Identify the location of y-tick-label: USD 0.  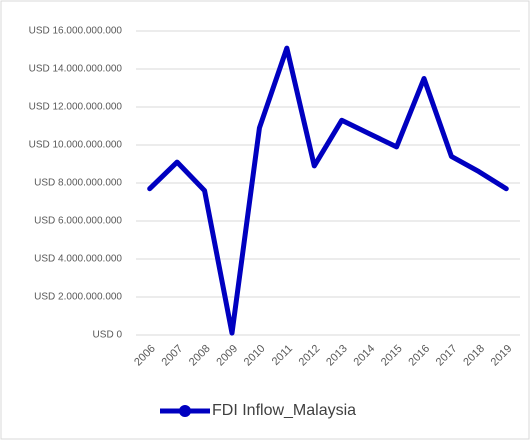
(108, 335).